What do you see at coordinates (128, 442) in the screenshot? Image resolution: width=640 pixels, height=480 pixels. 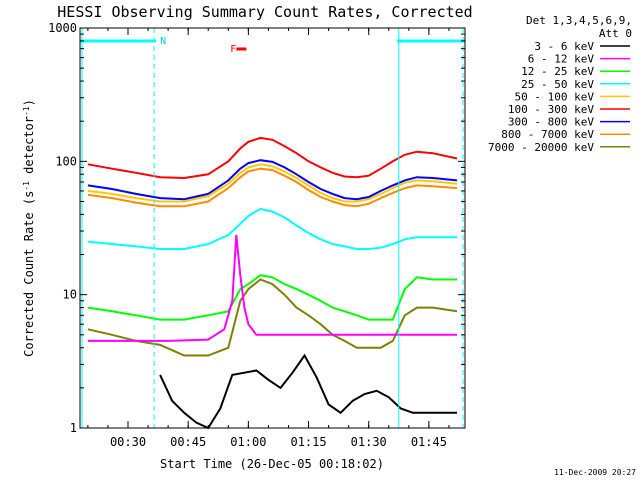 I see `x-tick-label: 00:30` at bounding box center [128, 442].